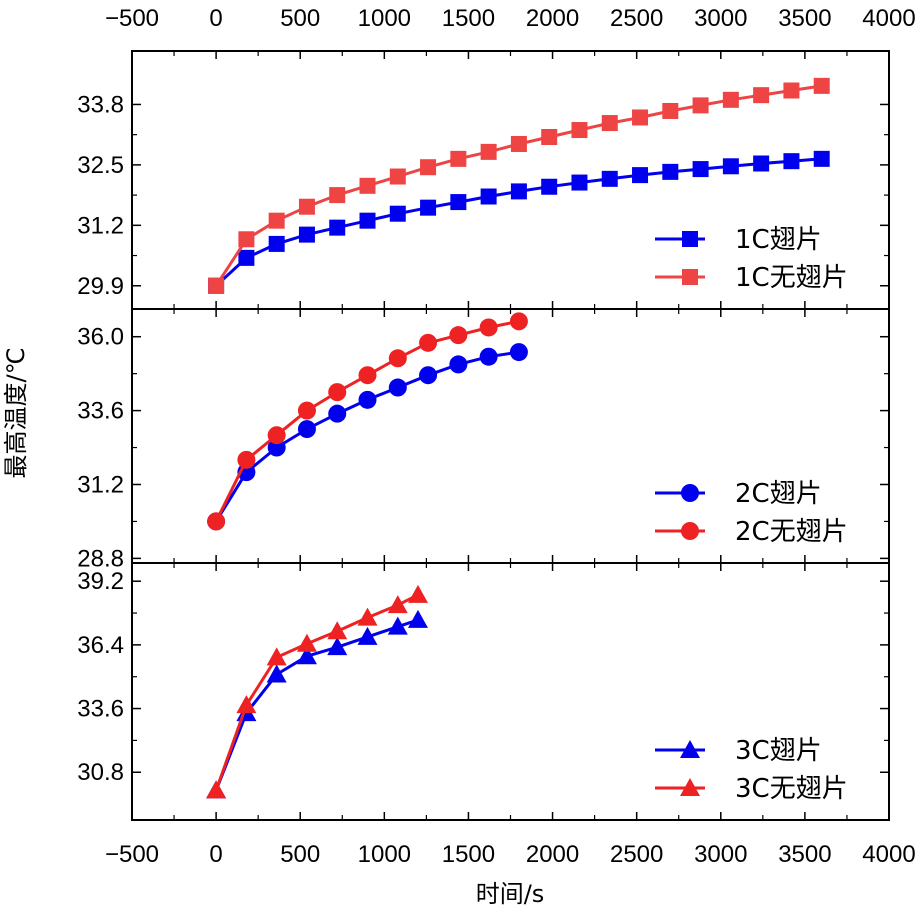 Image resolution: width=922 pixels, height=917 pixels. Describe the element at coordinates (215, 18) in the screenshot. I see `x-tick-label-top: 0` at that location.